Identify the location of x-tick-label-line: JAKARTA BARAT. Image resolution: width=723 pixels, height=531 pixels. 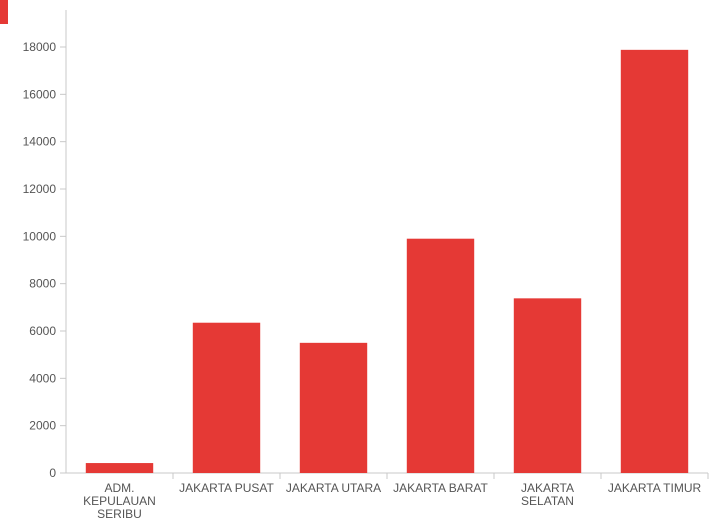
(440, 488).